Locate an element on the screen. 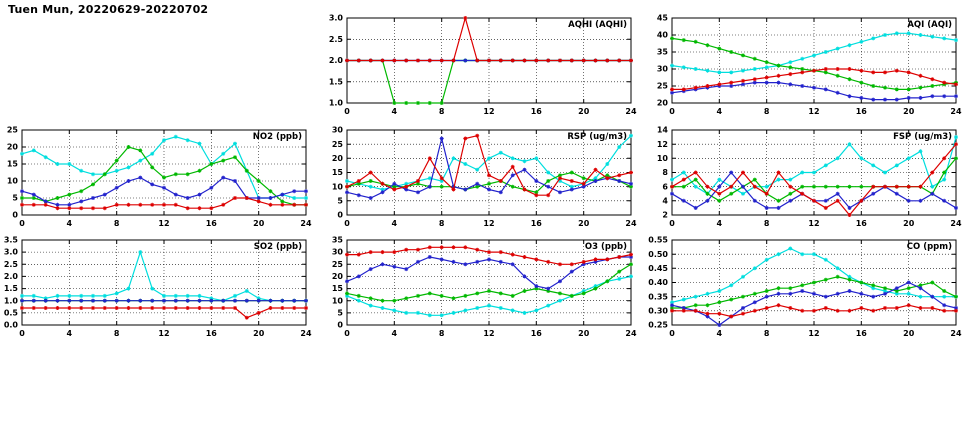 This screenshot has width=975, height=447. chart-o3: 0 5 10 15 20 25 30 35 0 4 8 12 16 20 24 O3 (ppb) is located at coordinates (478, 289).